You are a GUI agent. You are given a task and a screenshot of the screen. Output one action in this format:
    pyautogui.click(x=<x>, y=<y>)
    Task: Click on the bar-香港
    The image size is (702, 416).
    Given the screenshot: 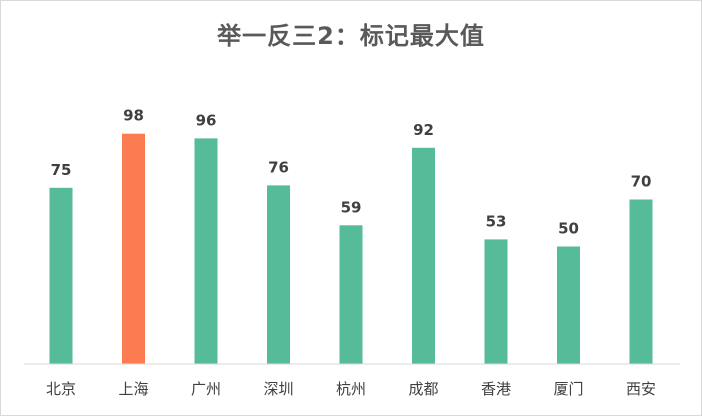 What is the action you would take?
    pyautogui.click(x=496, y=301)
    